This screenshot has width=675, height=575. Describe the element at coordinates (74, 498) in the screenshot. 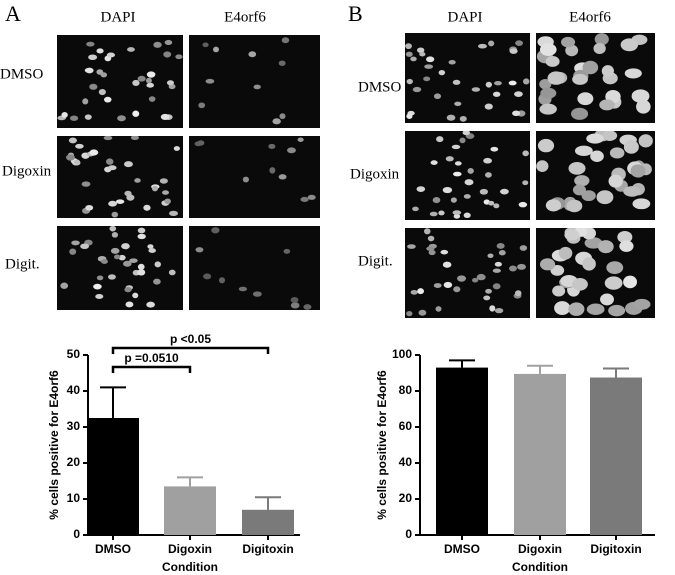

I see `y-tick-label: 10` at that location.